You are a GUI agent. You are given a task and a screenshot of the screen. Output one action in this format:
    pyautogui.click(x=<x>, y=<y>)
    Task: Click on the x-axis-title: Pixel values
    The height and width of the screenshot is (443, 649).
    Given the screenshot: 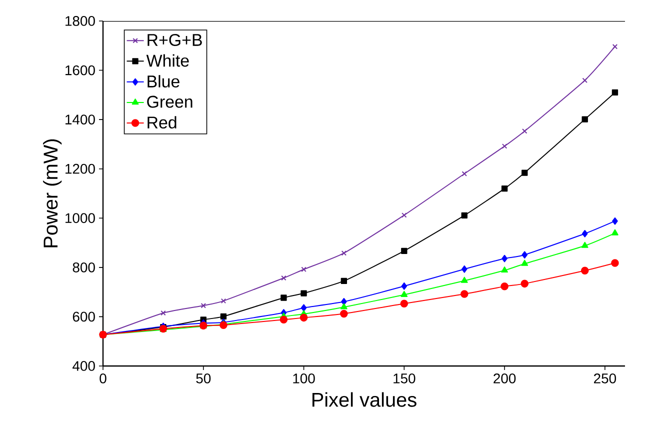 What is the action you would take?
    pyautogui.click(x=364, y=399)
    